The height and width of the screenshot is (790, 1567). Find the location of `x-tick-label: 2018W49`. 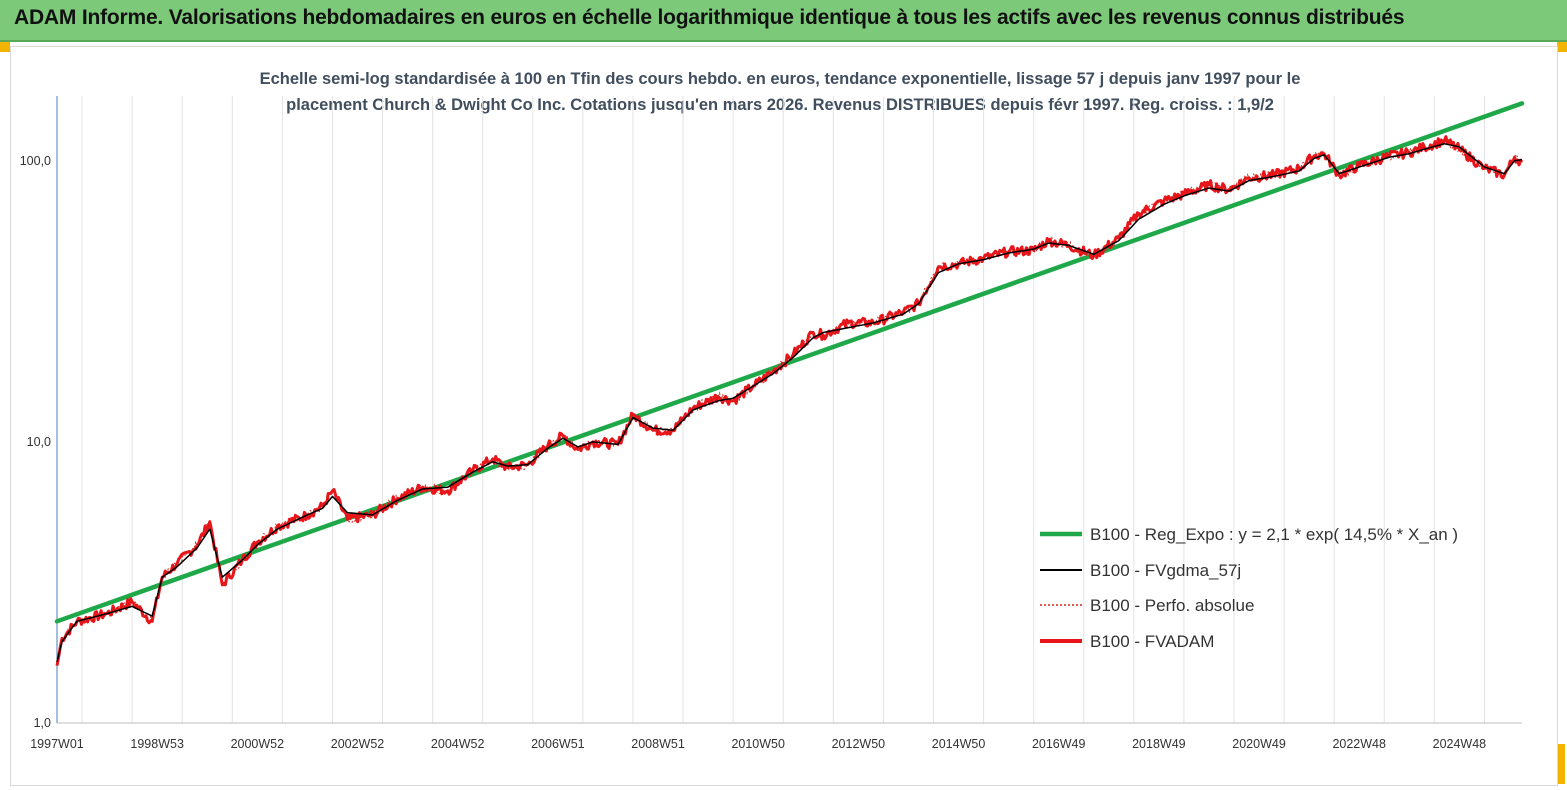

x-tick-label: 2018W49 is located at coordinates (1159, 744).